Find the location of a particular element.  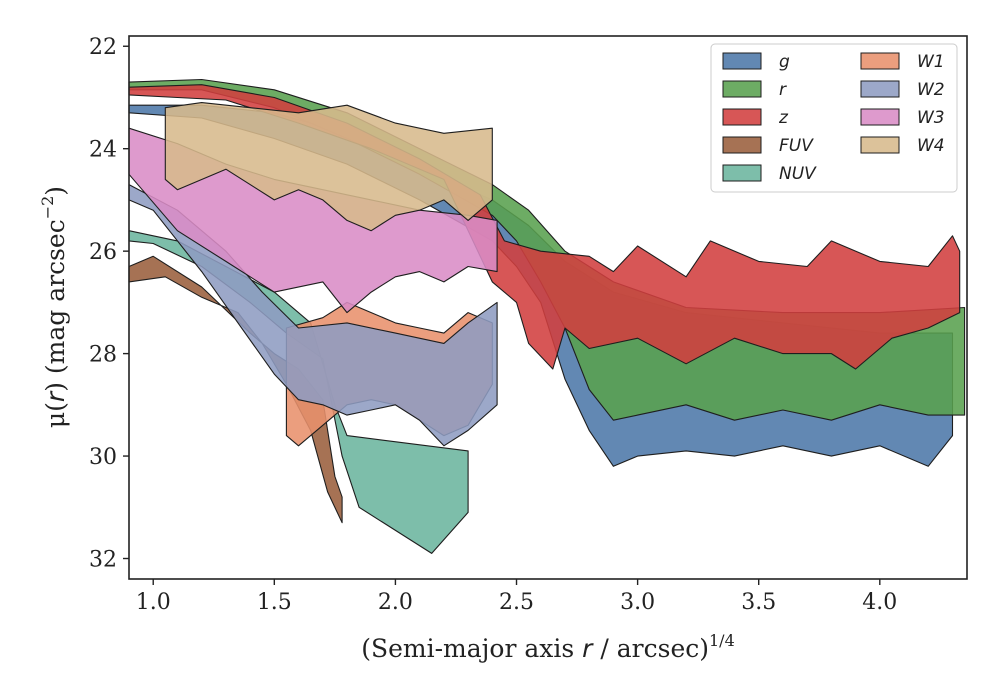

legend-label-w4: W4 is located at coordinates (931, 146).